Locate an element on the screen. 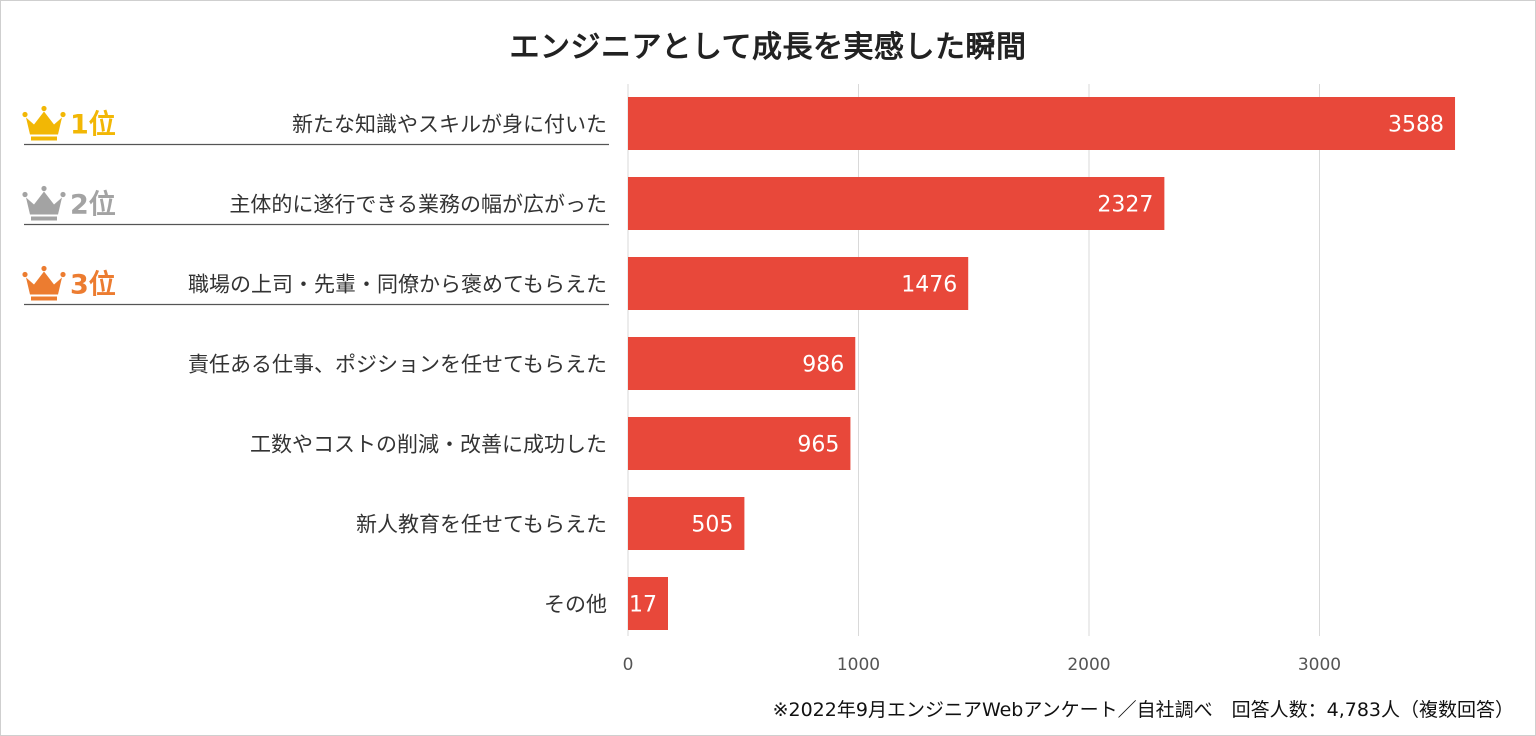 The width and height of the screenshot is (1536, 736). category-label: 工数やコストの削減・改善に成功した is located at coordinates (428, 445).